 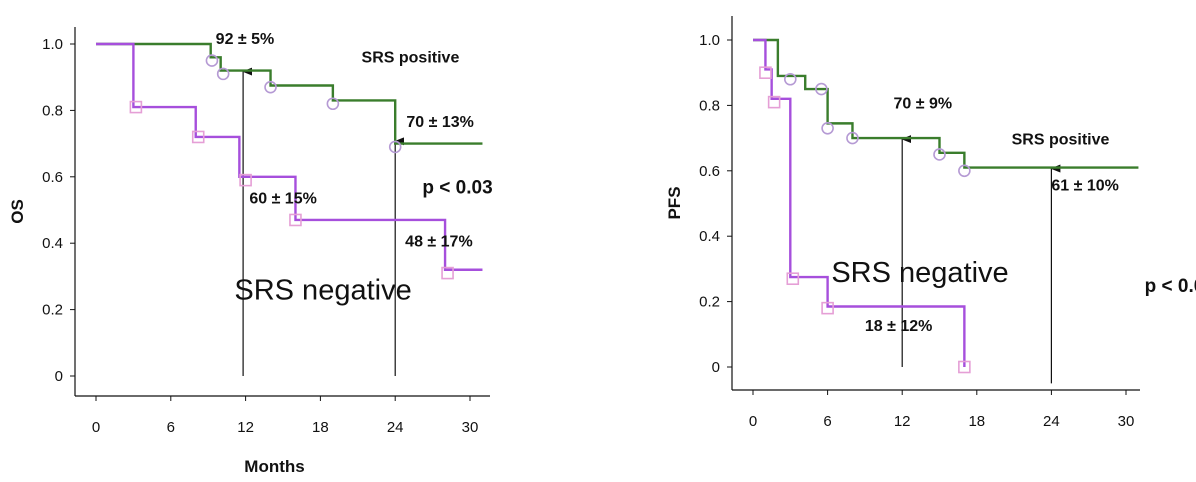 What do you see at coordinates (439, 242) in the screenshot?
I see `annotation: 48 ± 17%` at bounding box center [439, 242].